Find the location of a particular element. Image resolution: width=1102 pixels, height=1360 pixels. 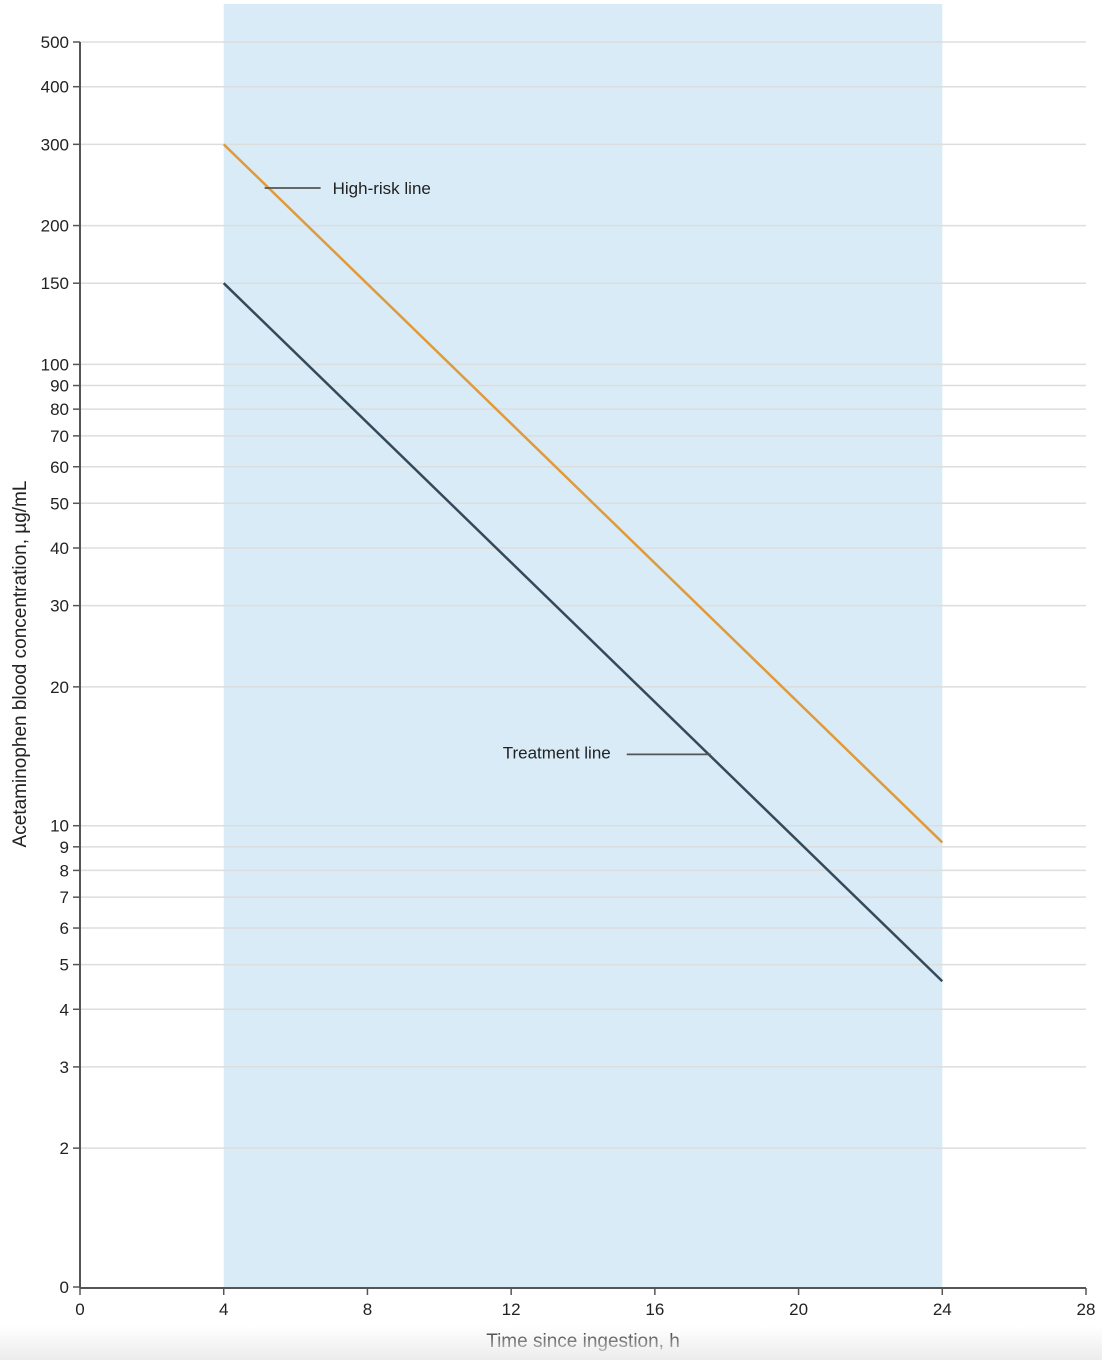

y-tick-label: 300 is located at coordinates (55, 144).